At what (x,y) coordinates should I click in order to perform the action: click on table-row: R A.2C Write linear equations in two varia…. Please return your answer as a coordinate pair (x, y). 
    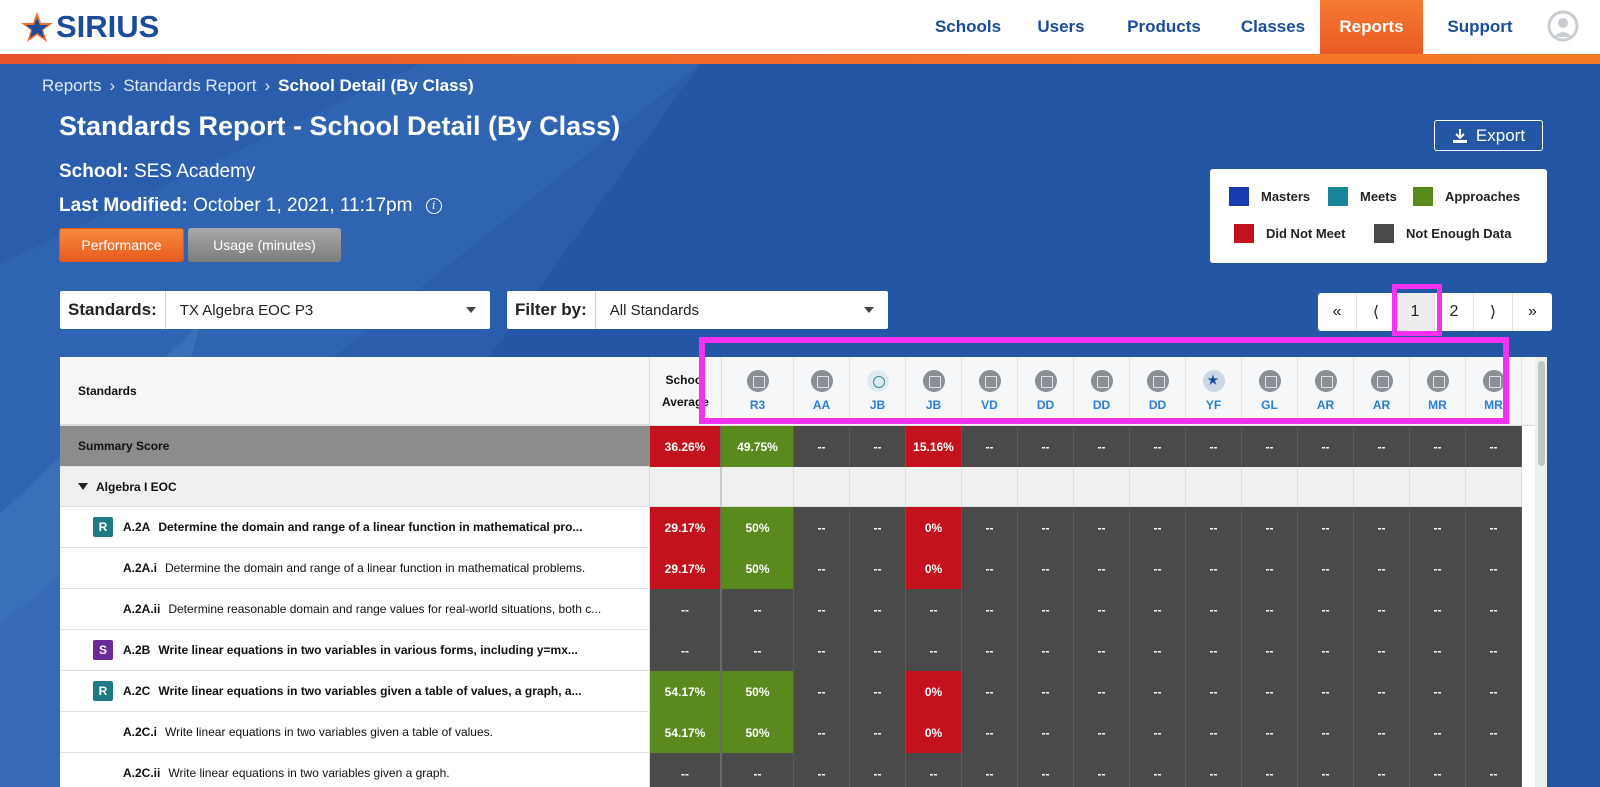
    Looking at the image, I should click on (803, 691).